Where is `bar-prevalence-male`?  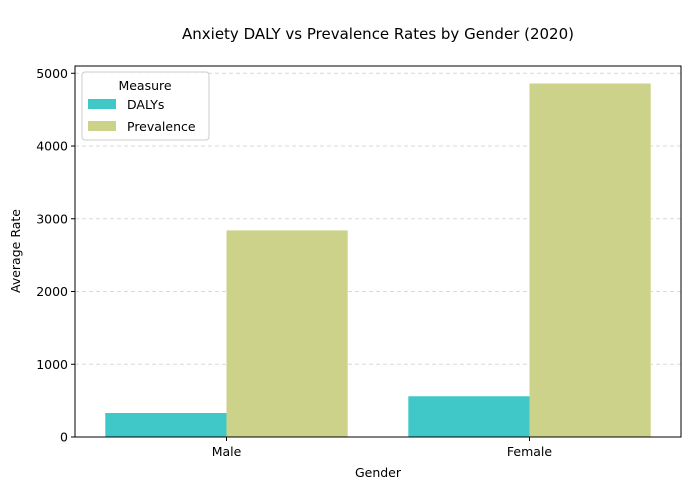
bar-prevalence-male is located at coordinates (287, 333).